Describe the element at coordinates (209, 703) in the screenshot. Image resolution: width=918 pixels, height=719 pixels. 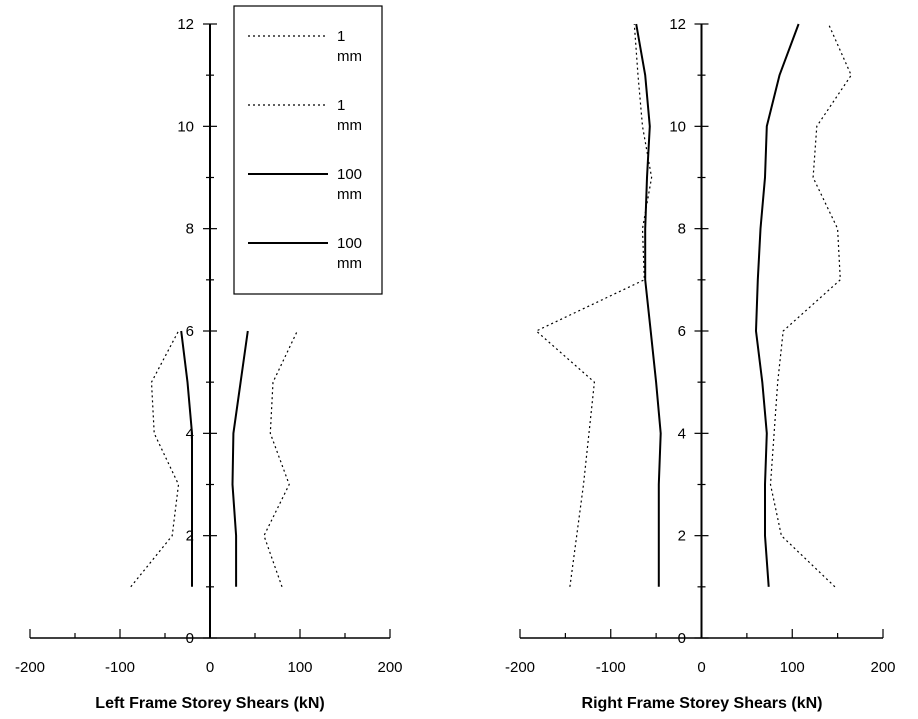
I see `x-axis-title: Left Frame Storey Shears (kN)` at that location.